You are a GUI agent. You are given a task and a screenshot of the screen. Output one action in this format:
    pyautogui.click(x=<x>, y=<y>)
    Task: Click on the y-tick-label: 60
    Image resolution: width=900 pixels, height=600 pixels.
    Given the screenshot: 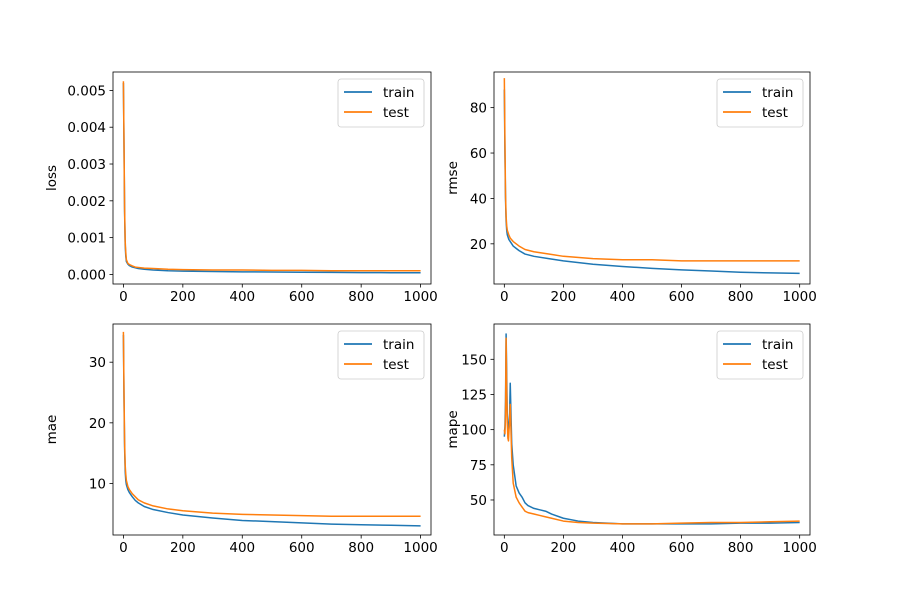 What is the action you would take?
    pyautogui.click(x=478, y=154)
    